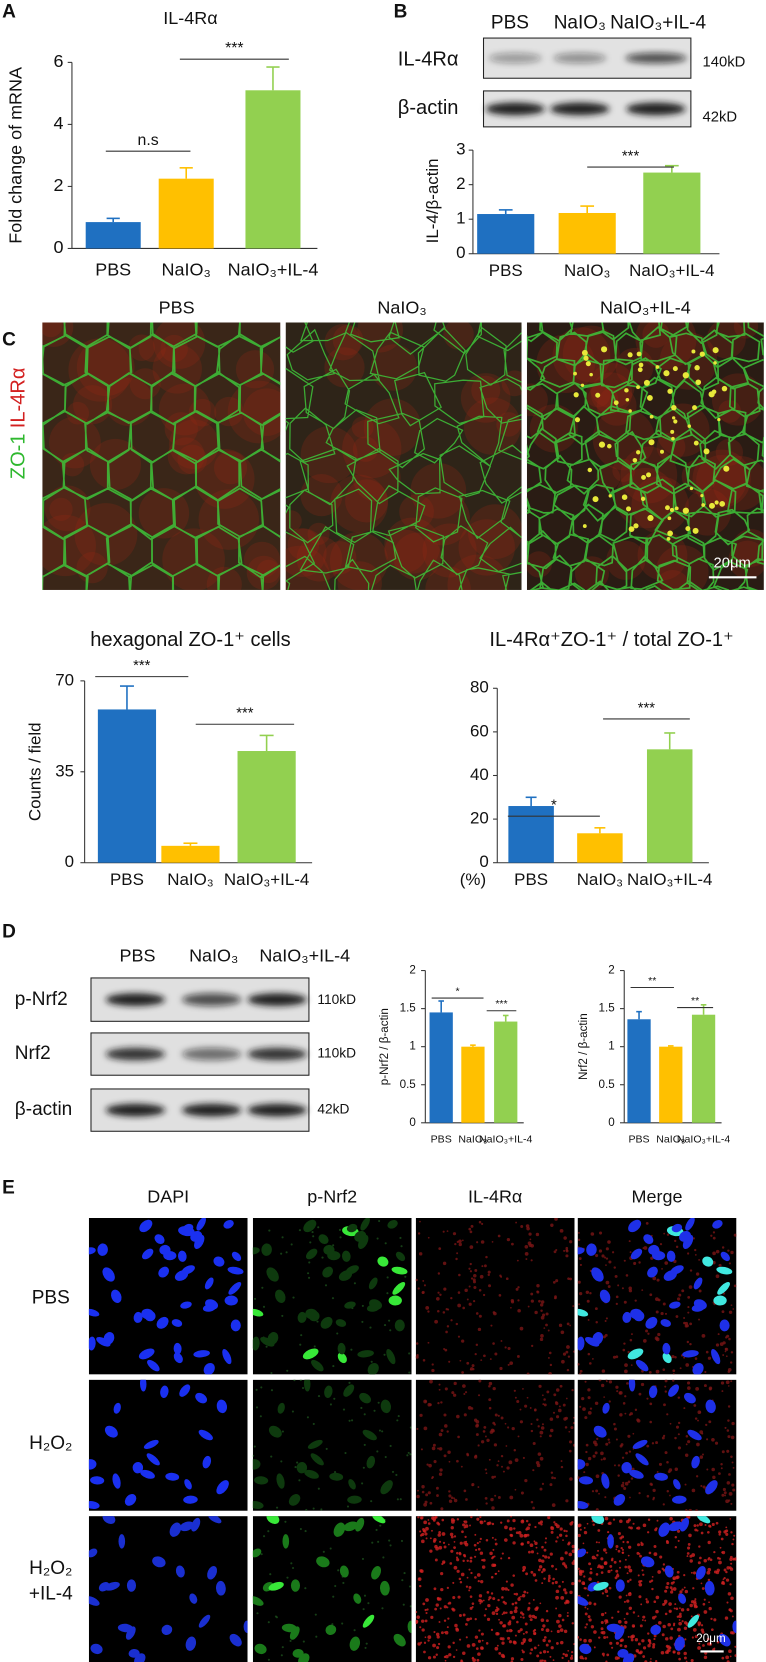 The height and width of the screenshot is (1662, 766). What do you see at coordinates (695, 1001) in the screenshot?
I see `significance-label: **` at bounding box center [695, 1001].